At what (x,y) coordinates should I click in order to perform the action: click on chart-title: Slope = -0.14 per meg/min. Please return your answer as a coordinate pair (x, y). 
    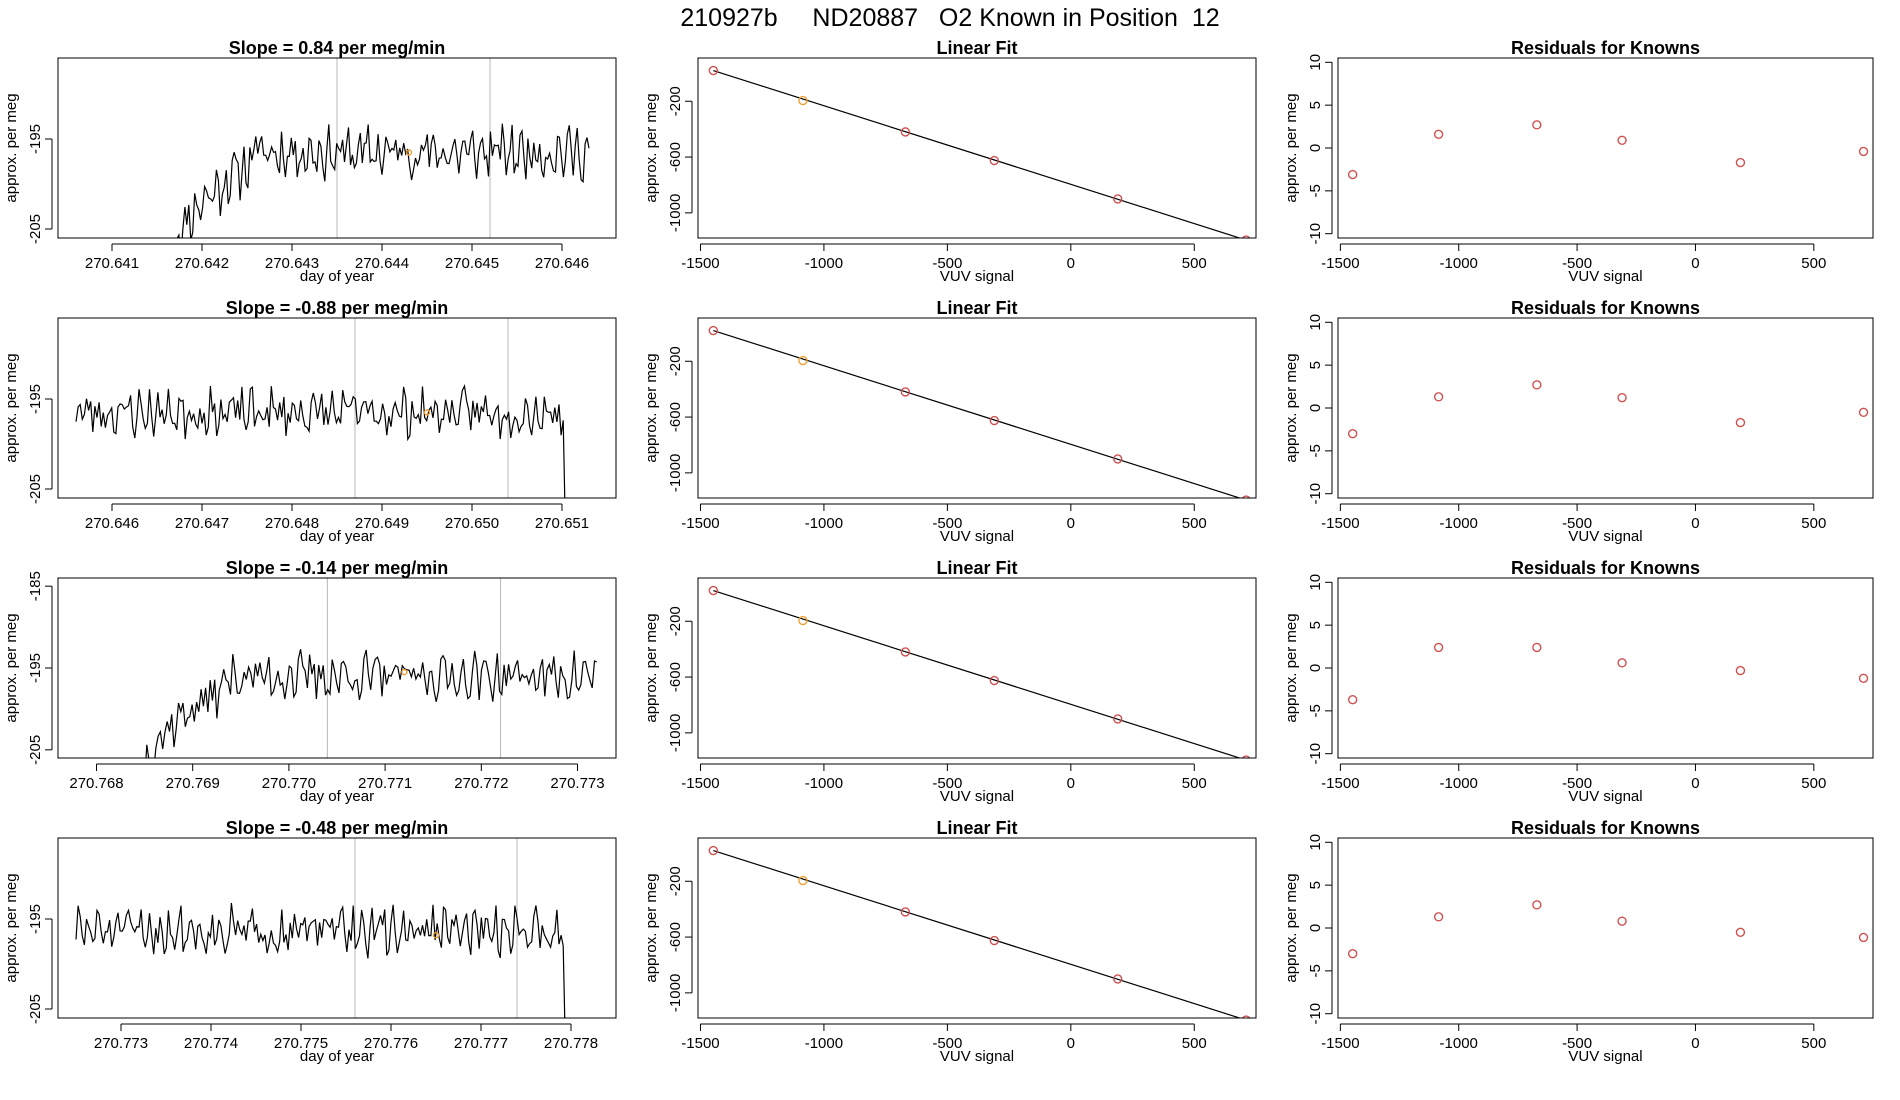
    Looking at the image, I should click on (337, 568).